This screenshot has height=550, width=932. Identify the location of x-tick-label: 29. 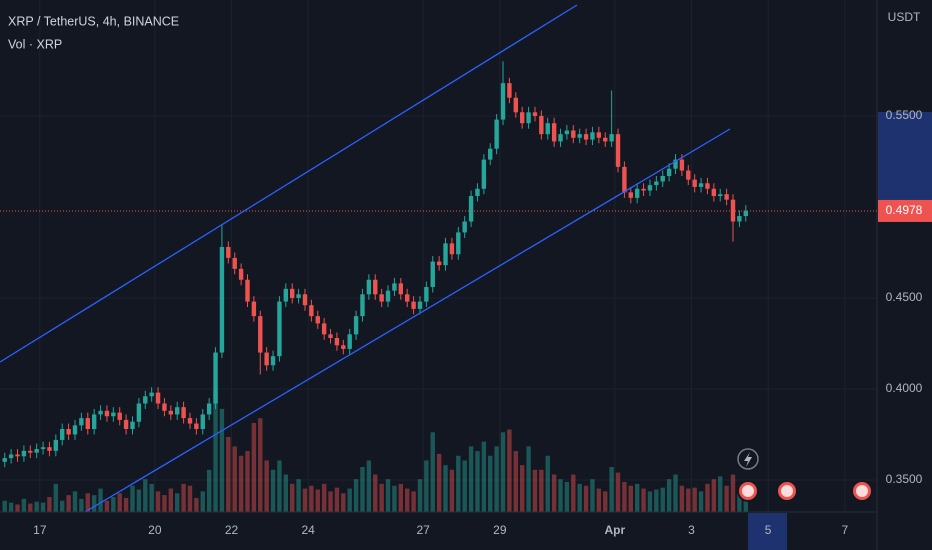
(500, 530).